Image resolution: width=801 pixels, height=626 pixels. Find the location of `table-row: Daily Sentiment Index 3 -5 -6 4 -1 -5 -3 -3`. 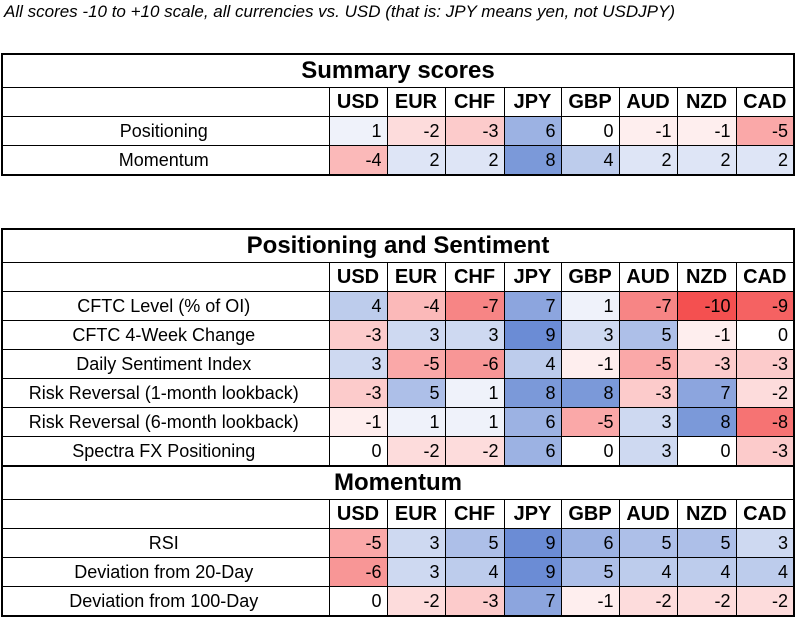

table-row: Daily Sentiment Index 3 -5 -6 4 -1 -5 -3 -3 is located at coordinates (398, 364).